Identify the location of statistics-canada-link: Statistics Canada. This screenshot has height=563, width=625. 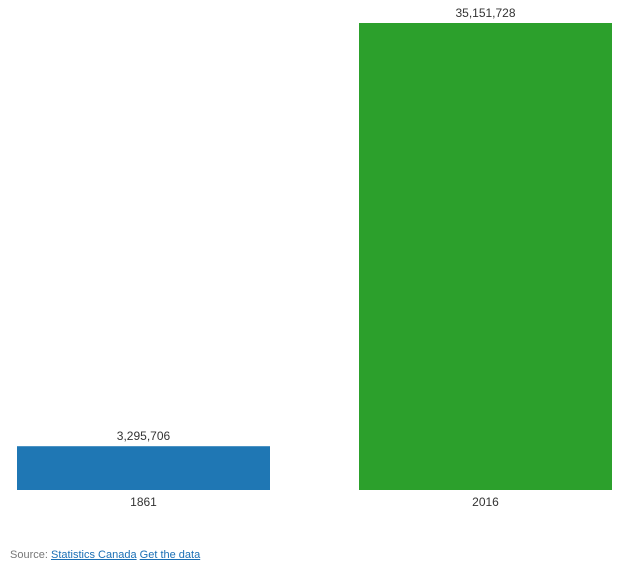
(93, 555).